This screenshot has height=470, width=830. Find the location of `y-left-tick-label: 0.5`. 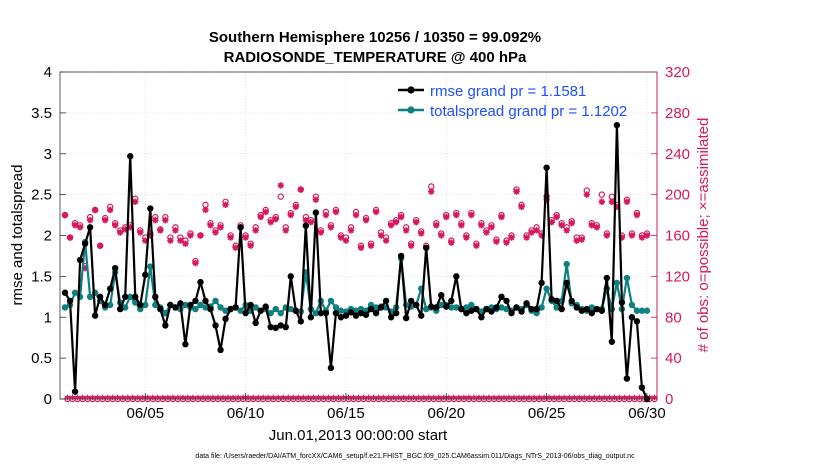

y-left-tick-label: 0.5 is located at coordinates (41, 358).